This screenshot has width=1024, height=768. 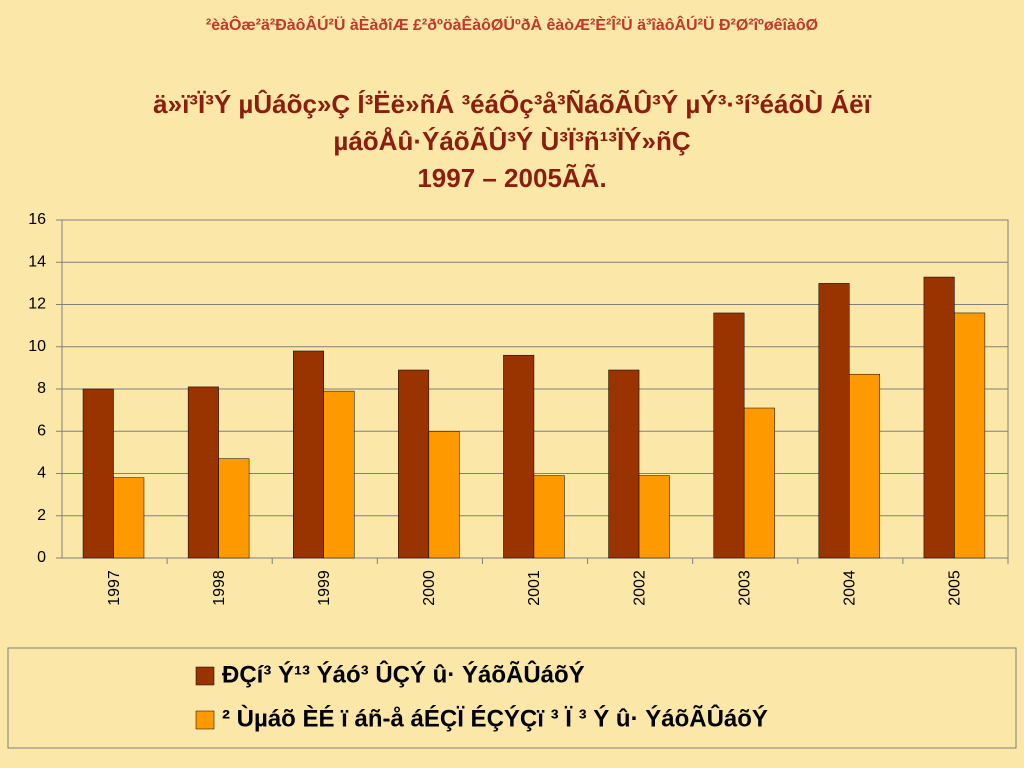 What do you see at coordinates (429, 588) in the screenshot?
I see `x-tick-label: 2000` at bounding box center [429, 588].